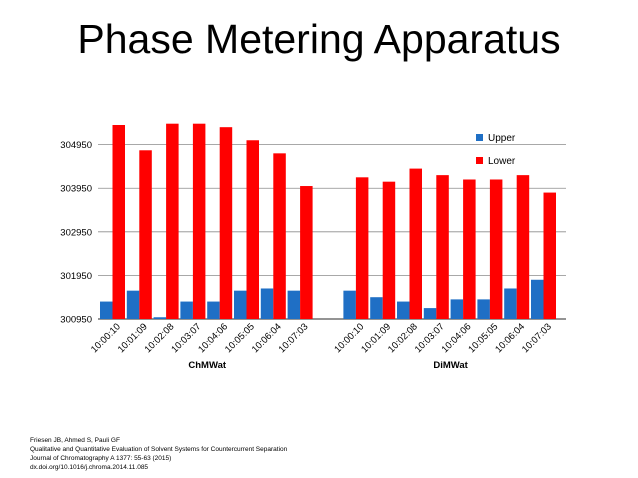 This screenshot has height=478, width=638. What do you see at coordinates (76, 320) in the screenshot?
I see `y-tick-label: 300950` at bounding box center [76, 320].